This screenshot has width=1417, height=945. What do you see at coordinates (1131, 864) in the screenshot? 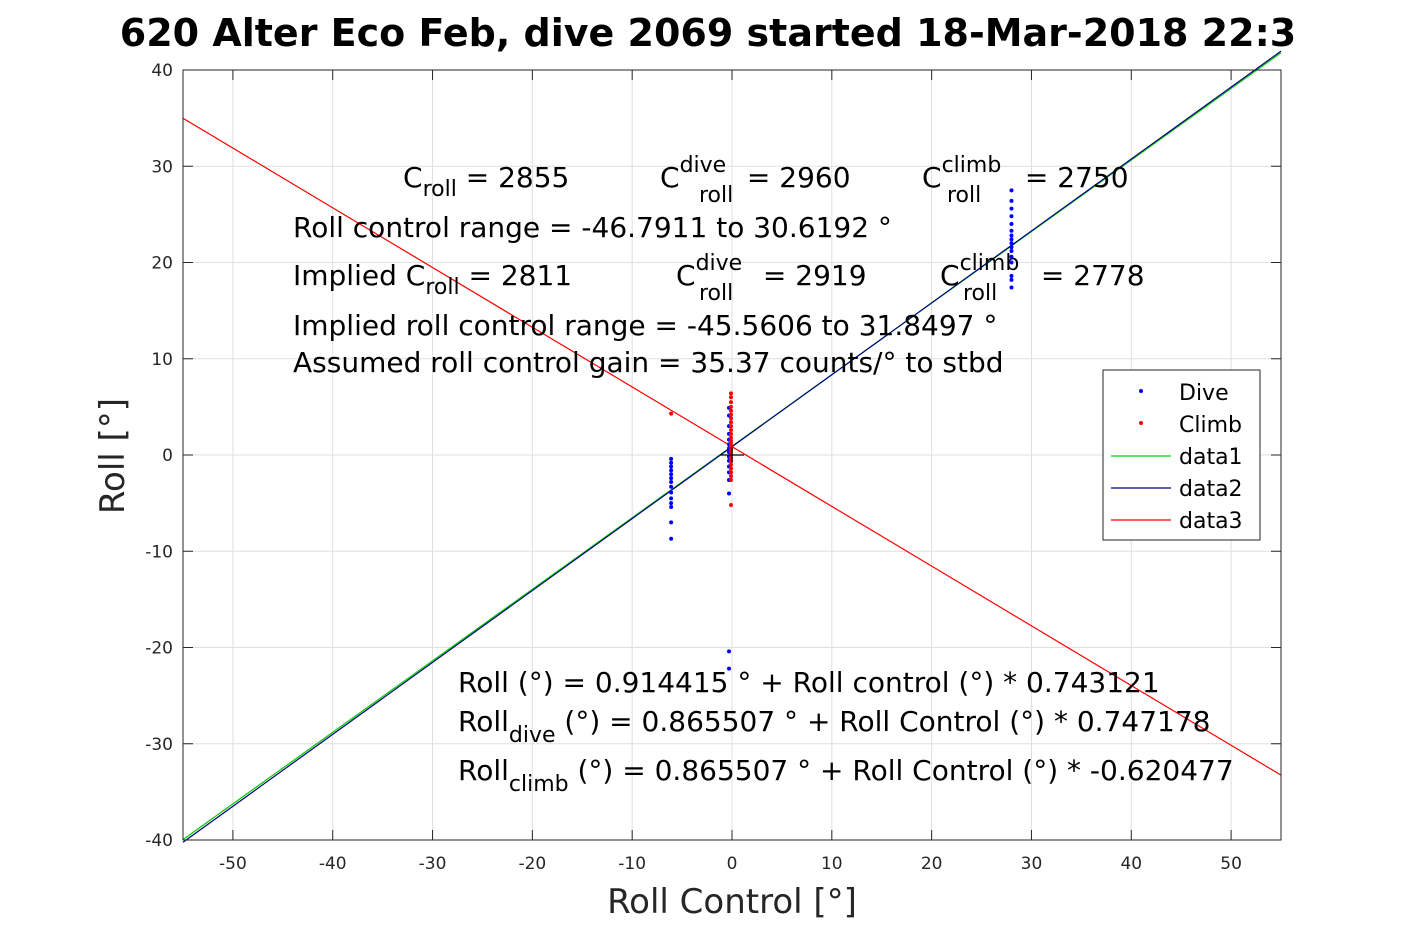
I see `x-tick-label: 40` at bounding box center [1131, 864].